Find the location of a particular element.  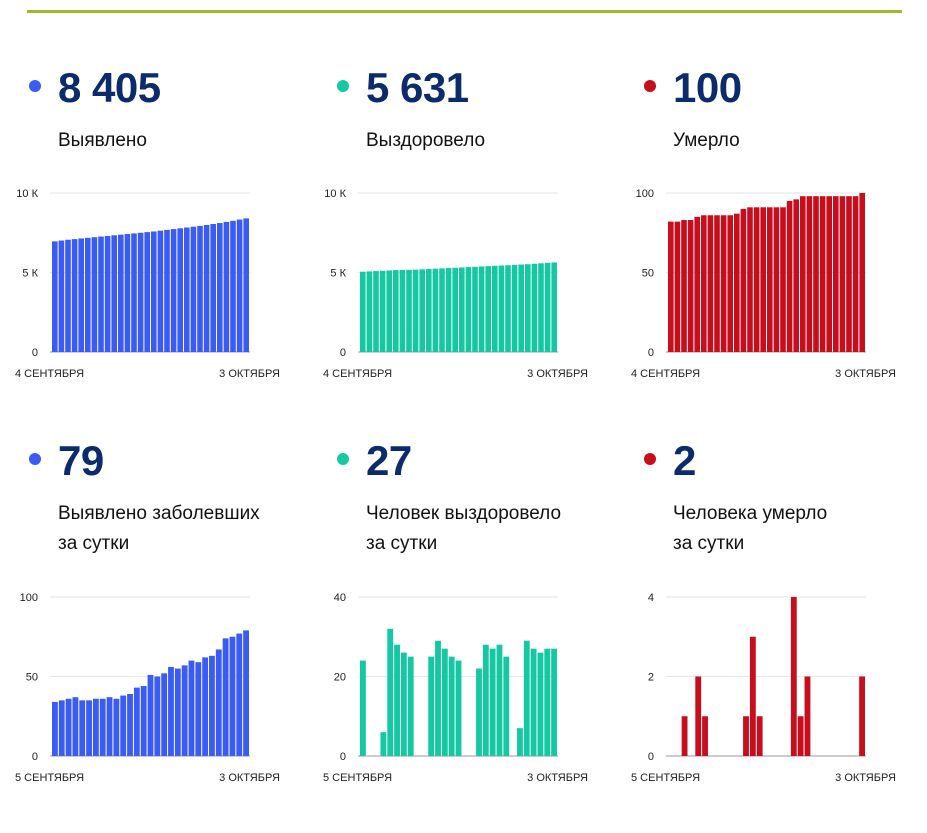

bar-chart-deaths-daily: 0 2 4 5 СЕНТЯБРЯ 3 ОКТЯБРЯ is located at coordinates (763, 688).